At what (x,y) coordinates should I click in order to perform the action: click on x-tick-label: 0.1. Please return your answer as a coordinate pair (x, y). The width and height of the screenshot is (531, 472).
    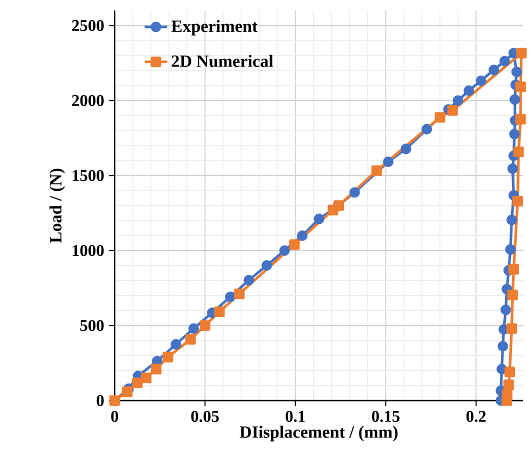
    Looking at the image, I should click on (295, 416).